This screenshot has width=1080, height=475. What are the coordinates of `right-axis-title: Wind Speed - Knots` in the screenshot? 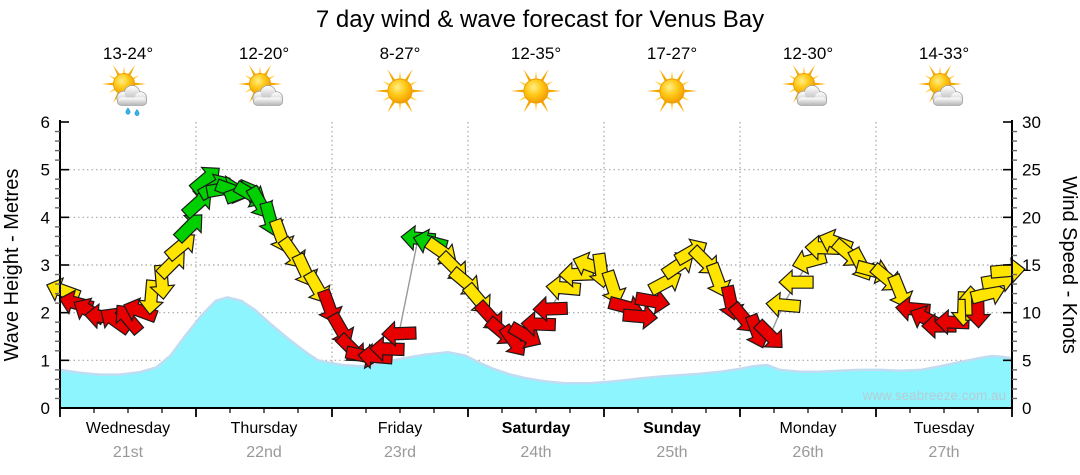 It's located at (1069, 265).